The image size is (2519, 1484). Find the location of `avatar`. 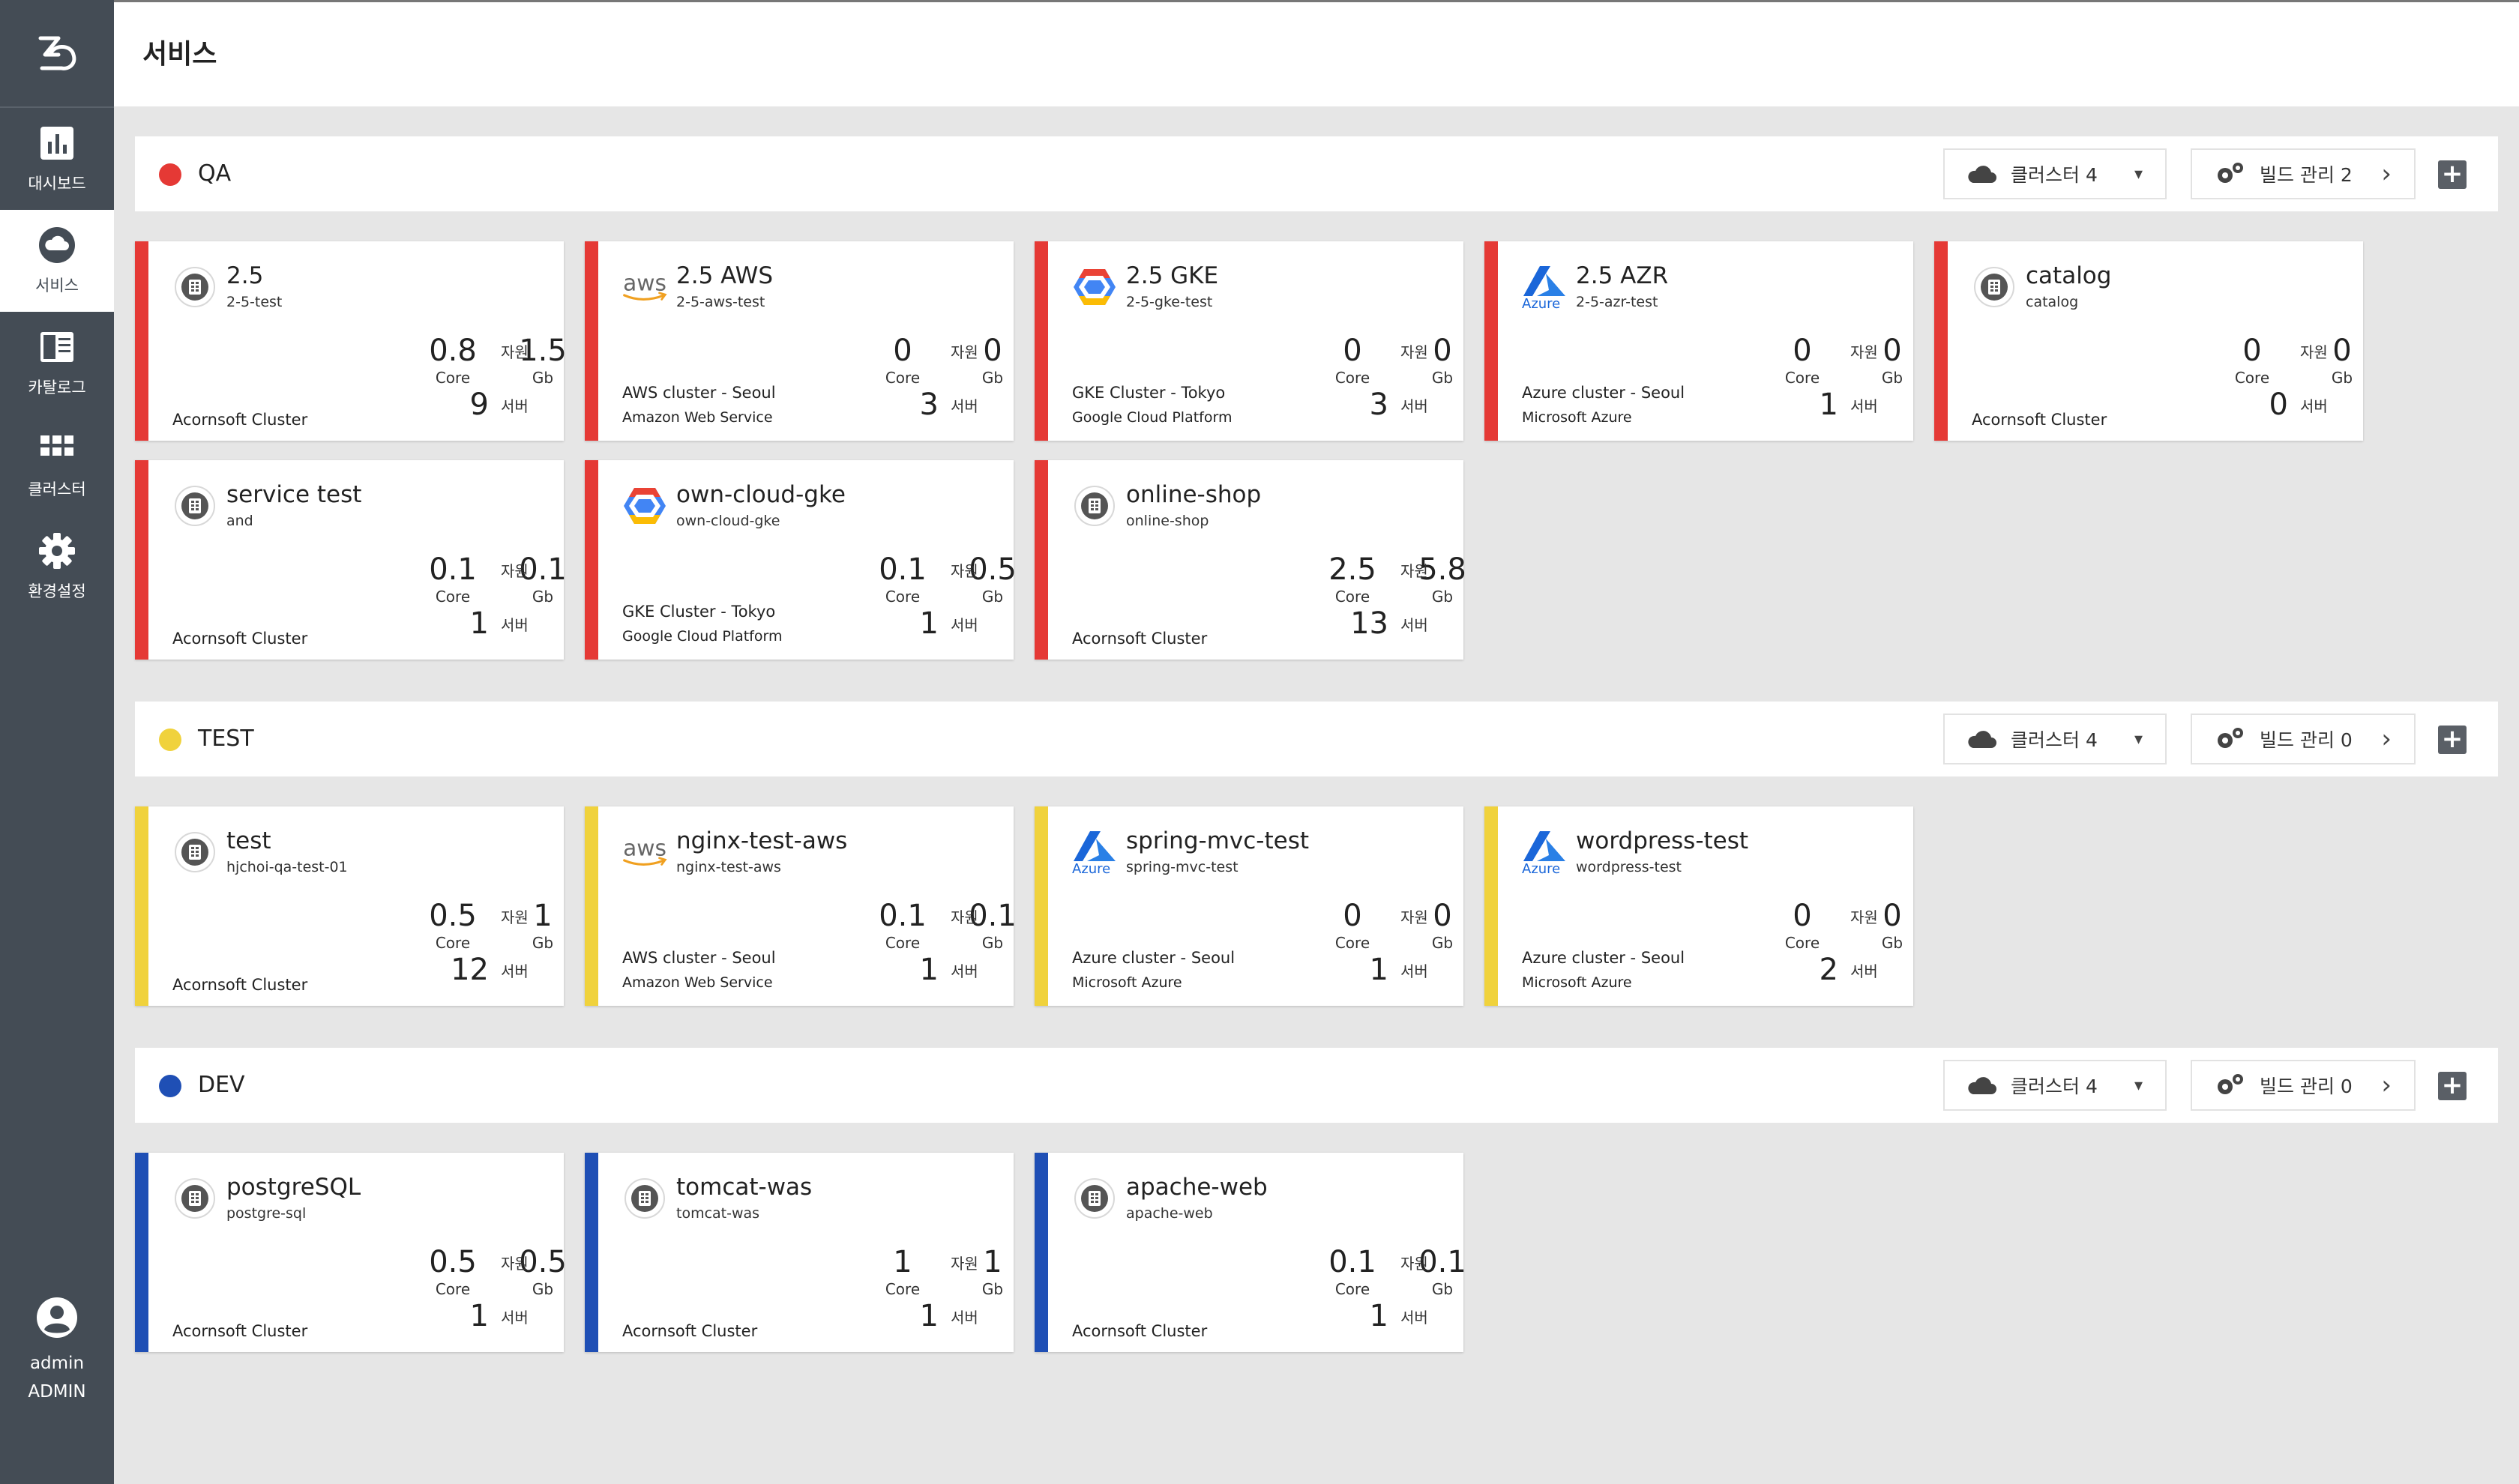

avatar is located at coordinates (57, 1318).